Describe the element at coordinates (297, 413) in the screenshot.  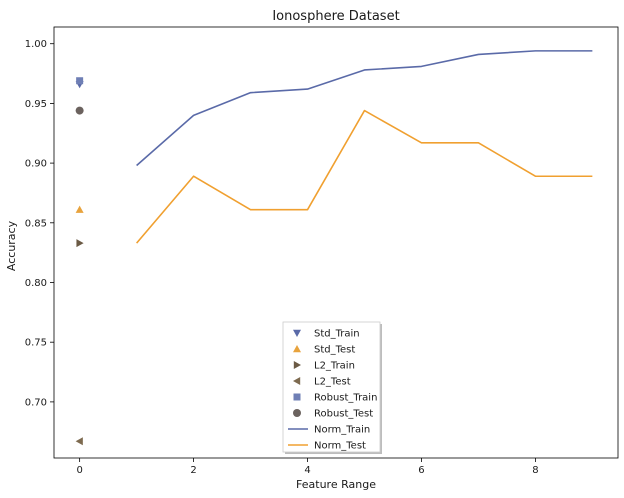
I see `legend-marker-robust-test` at that location.